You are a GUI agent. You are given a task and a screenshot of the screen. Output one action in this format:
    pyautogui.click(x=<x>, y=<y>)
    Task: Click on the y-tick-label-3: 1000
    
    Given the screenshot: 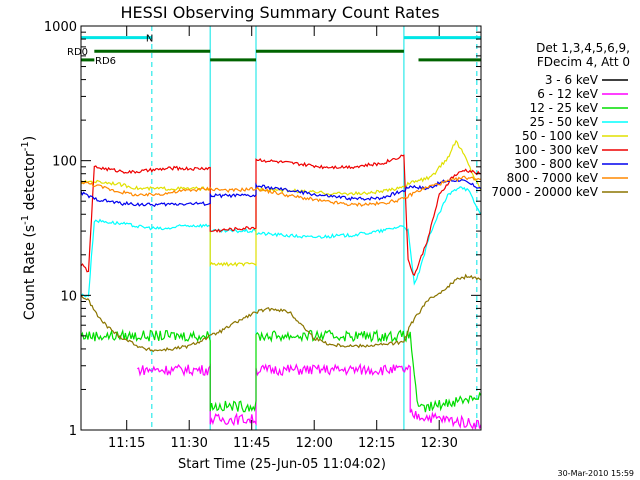 What is the action you would take?
    pyautogui.click(x=60, y=27)
    